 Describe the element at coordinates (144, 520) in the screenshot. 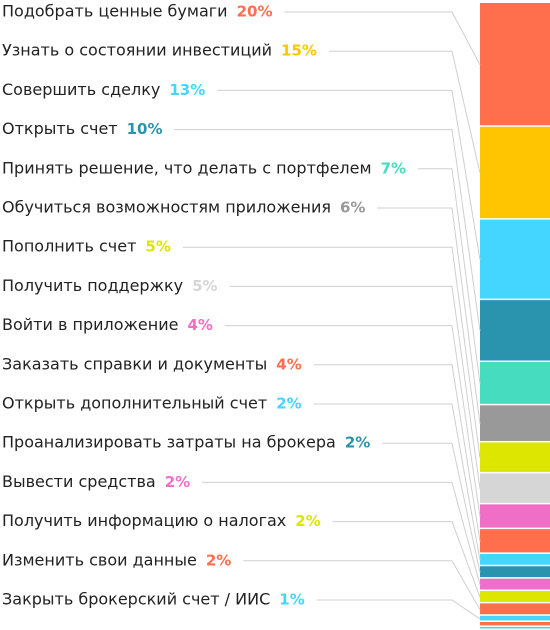

I see `category-label: Получить информацию о налогах` at that location.